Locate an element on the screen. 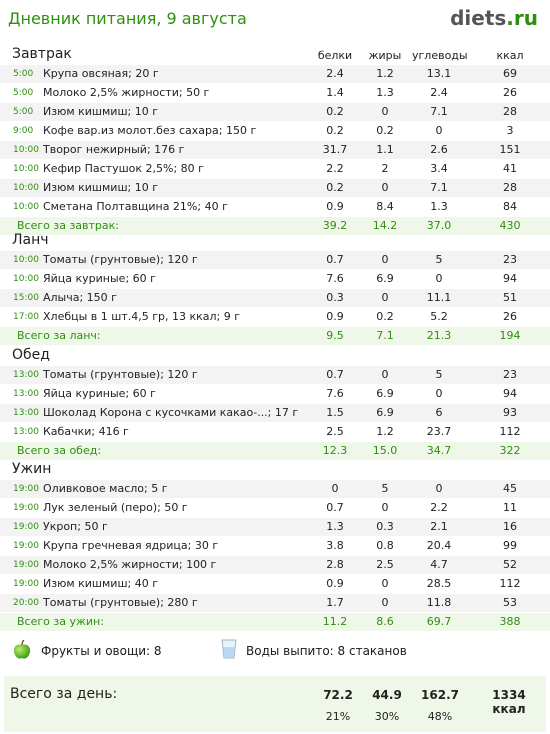  food-row: 13:00 Яйца куриные; 60 г 7.6 6.9 0 94 is located at coordinates (275, 394).